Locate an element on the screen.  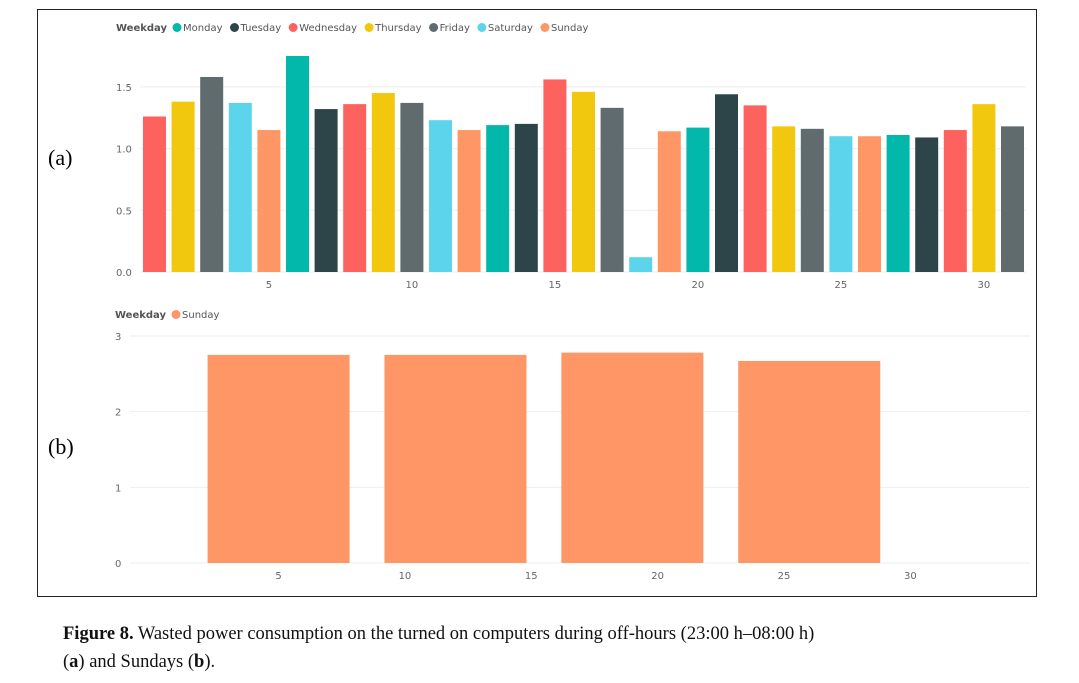
y-tick-label: 0 is located at coordinates (118, 564).